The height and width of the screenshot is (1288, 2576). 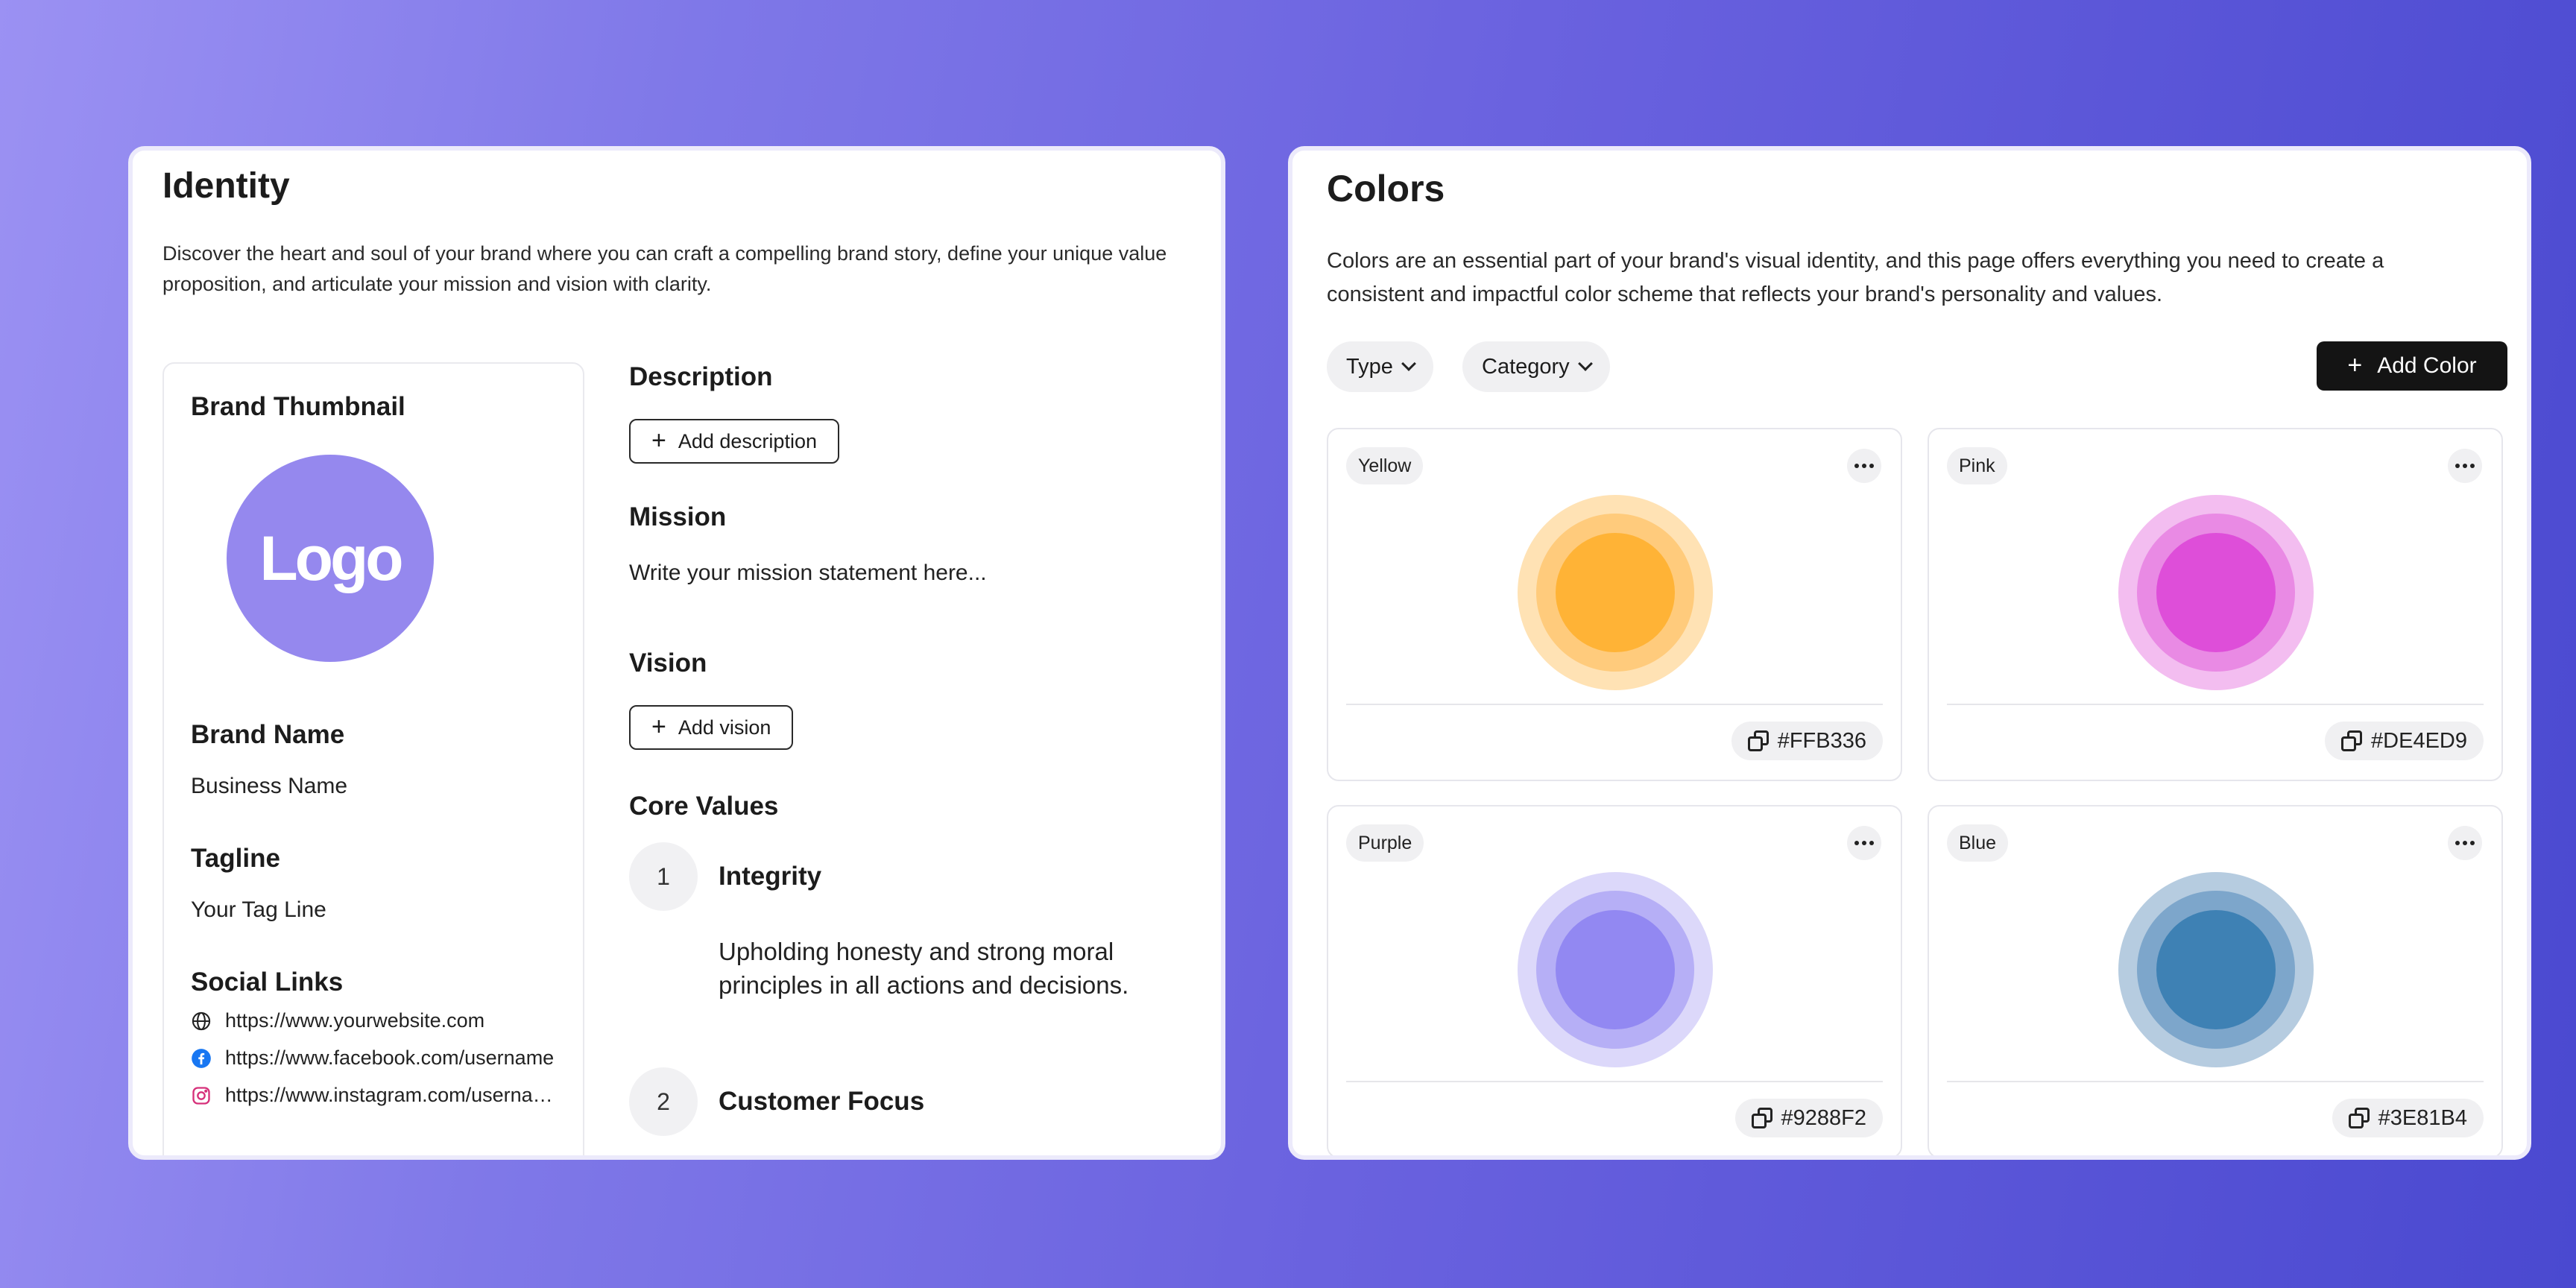 I want to click on core-value-title: Customer Focus, so click(x=822, y=1101).